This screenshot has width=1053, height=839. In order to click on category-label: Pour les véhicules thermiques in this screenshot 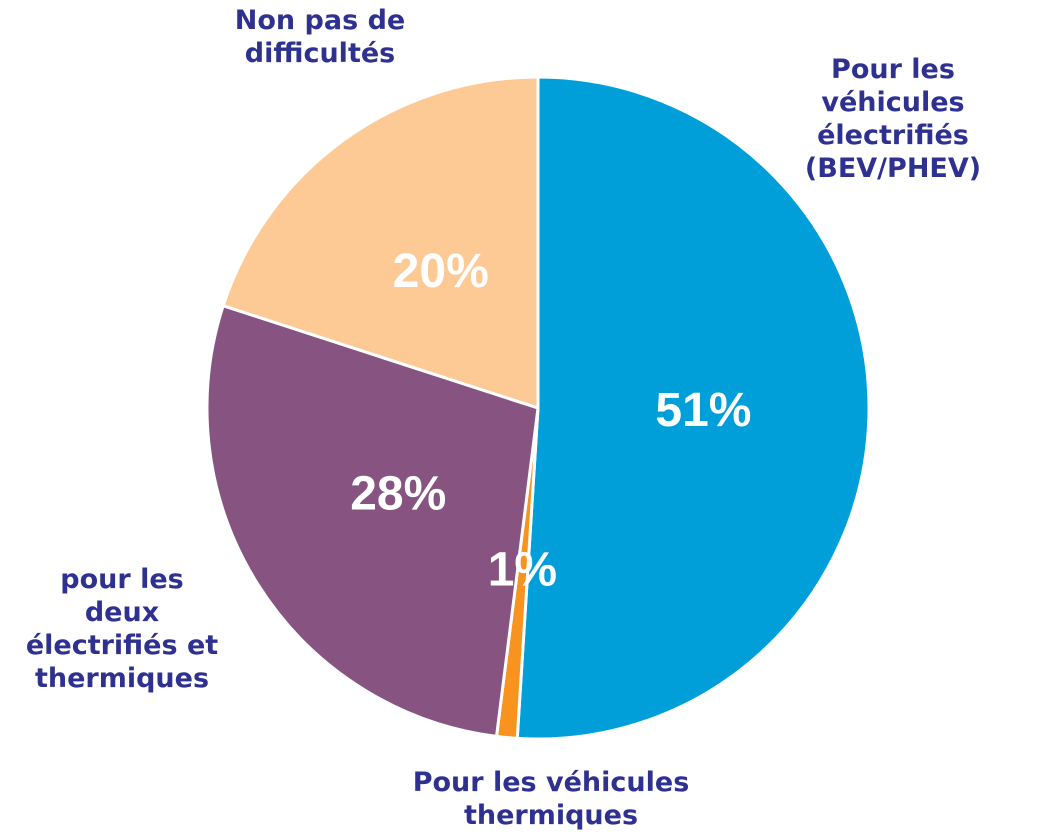, I will do `click(551, 799)`.